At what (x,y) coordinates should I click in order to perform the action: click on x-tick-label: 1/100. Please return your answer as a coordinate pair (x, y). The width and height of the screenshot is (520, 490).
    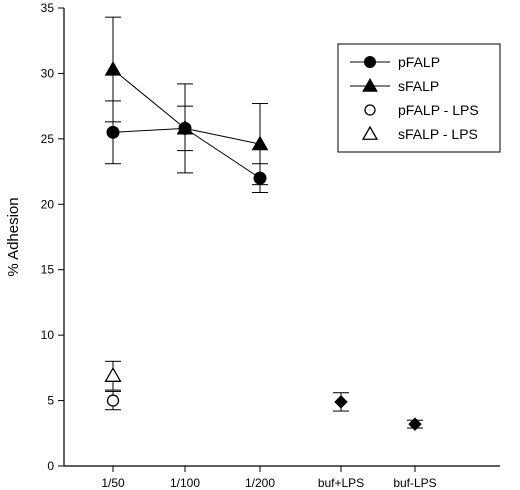
    Looking at the image, I should click on (185, 483).